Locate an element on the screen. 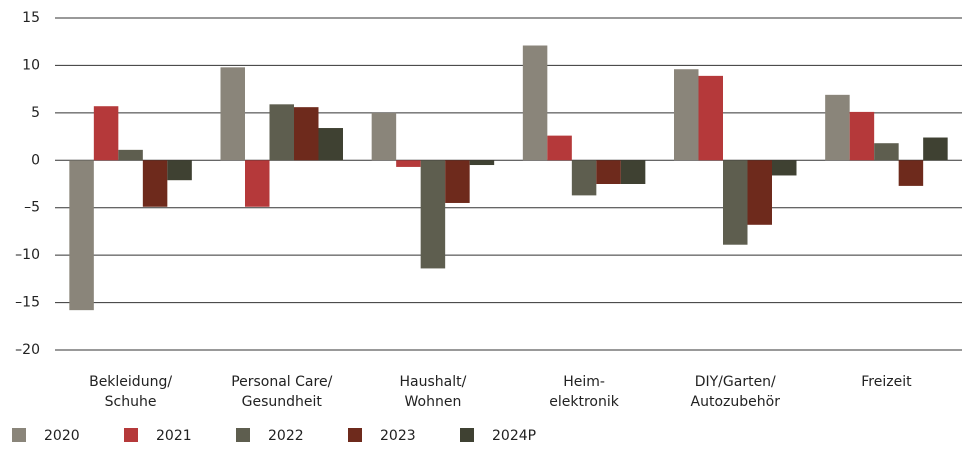  legend-label: 2024P is located at coordinates (514, 436).